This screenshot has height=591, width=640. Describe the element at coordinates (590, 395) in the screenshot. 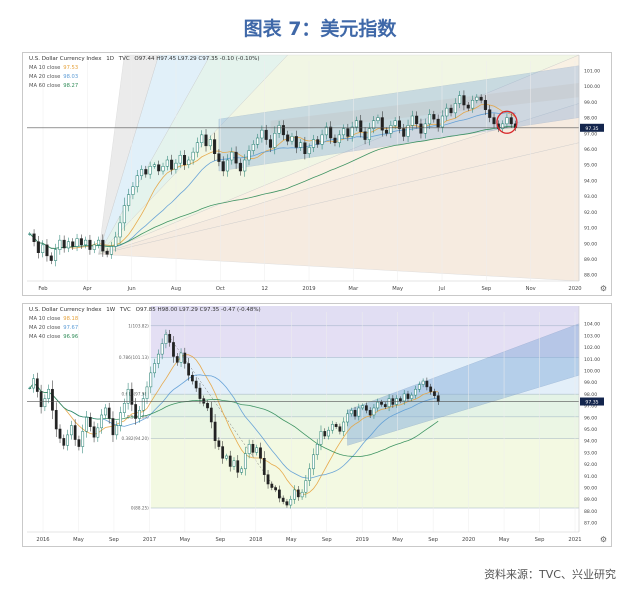

I see `y-tick-label: 98.00` at that location.